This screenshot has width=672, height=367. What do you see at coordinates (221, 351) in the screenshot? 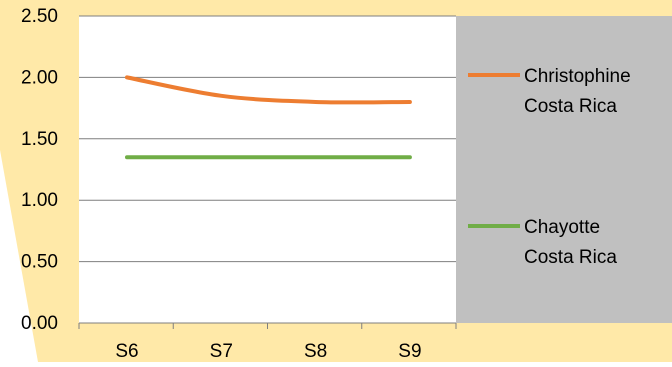
I see `x-tick-label: S7` at bounding box center [221, 351].